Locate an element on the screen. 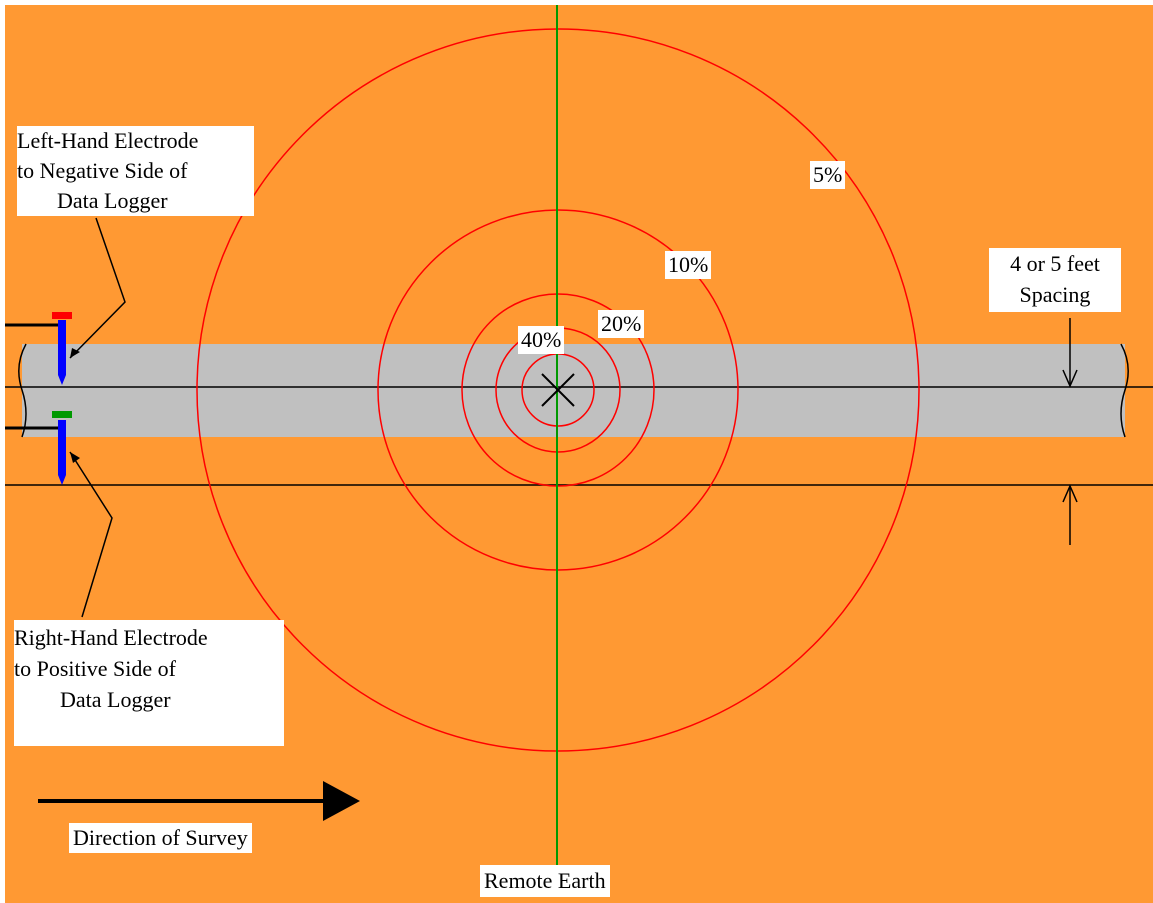  remote-earth-label-text: Remote Earth is located at coordinates (545, 880).